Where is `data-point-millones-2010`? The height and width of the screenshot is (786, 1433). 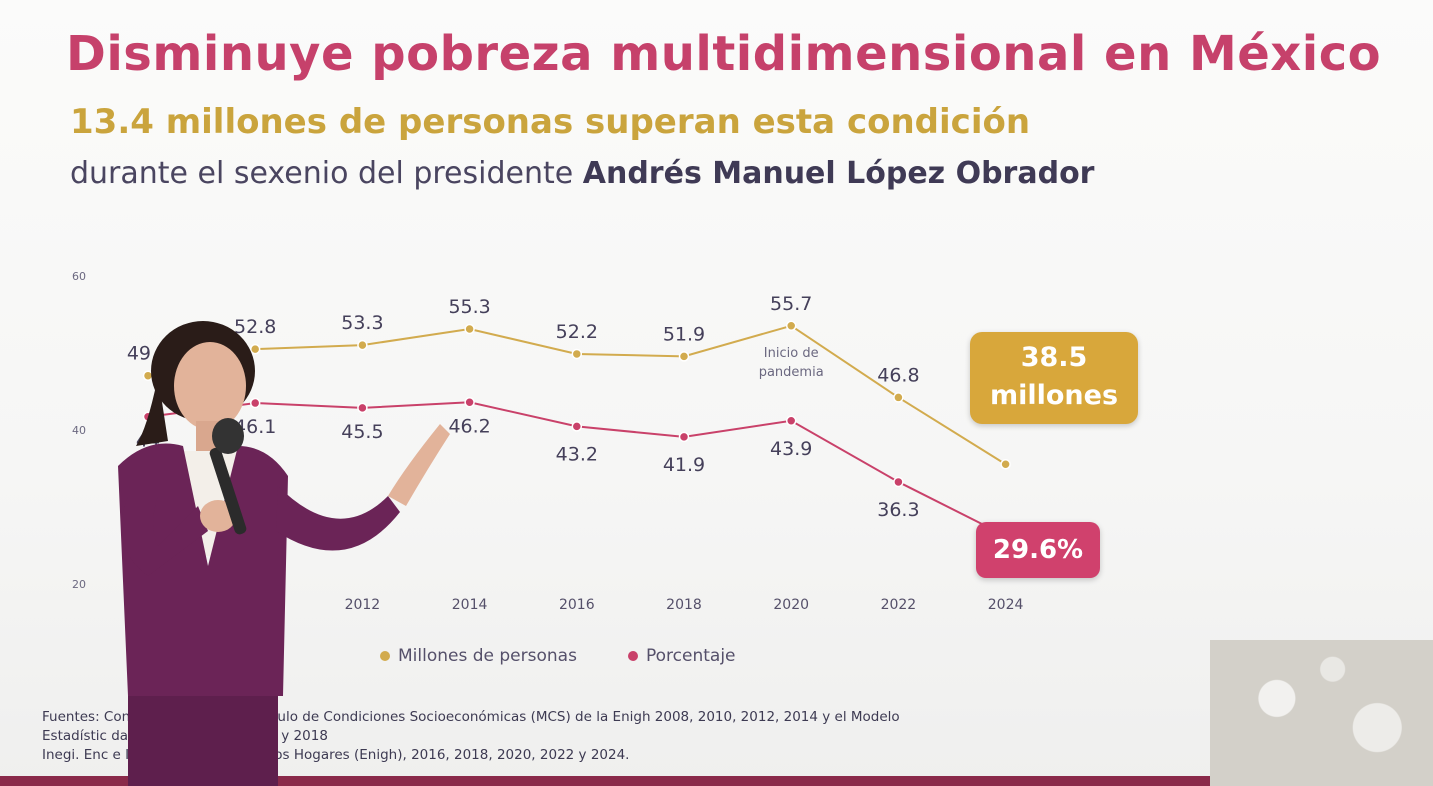
data-point-millones-2010 is located at coordinates (255, 349).